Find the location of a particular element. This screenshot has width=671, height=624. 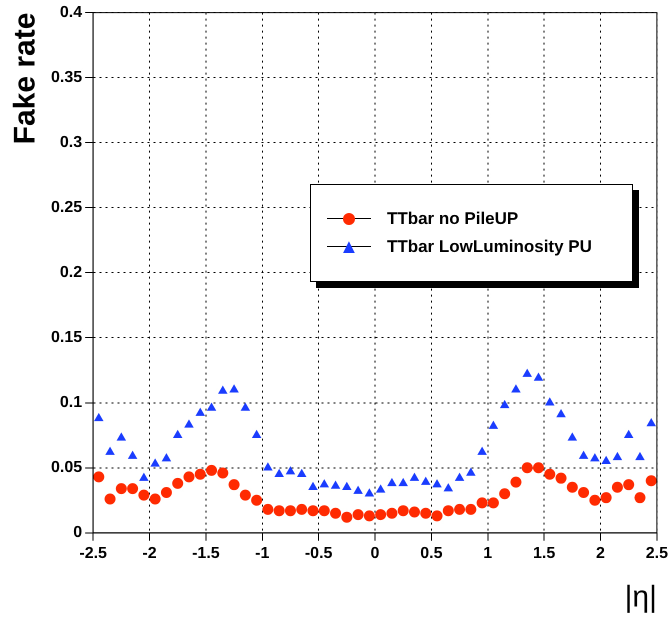

x-tick-label: 0.5 is located at coordinates (431, 553).